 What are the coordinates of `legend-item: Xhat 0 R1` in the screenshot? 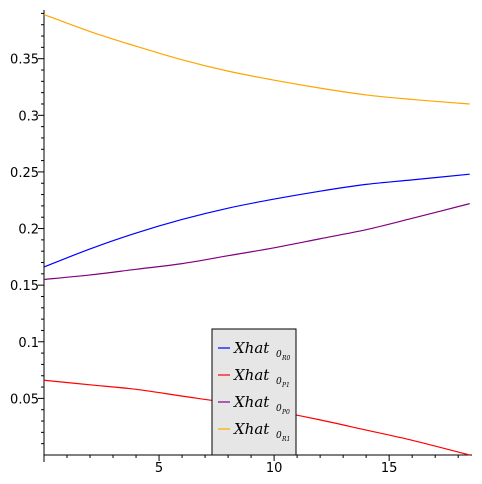 It's located at (254, 431).